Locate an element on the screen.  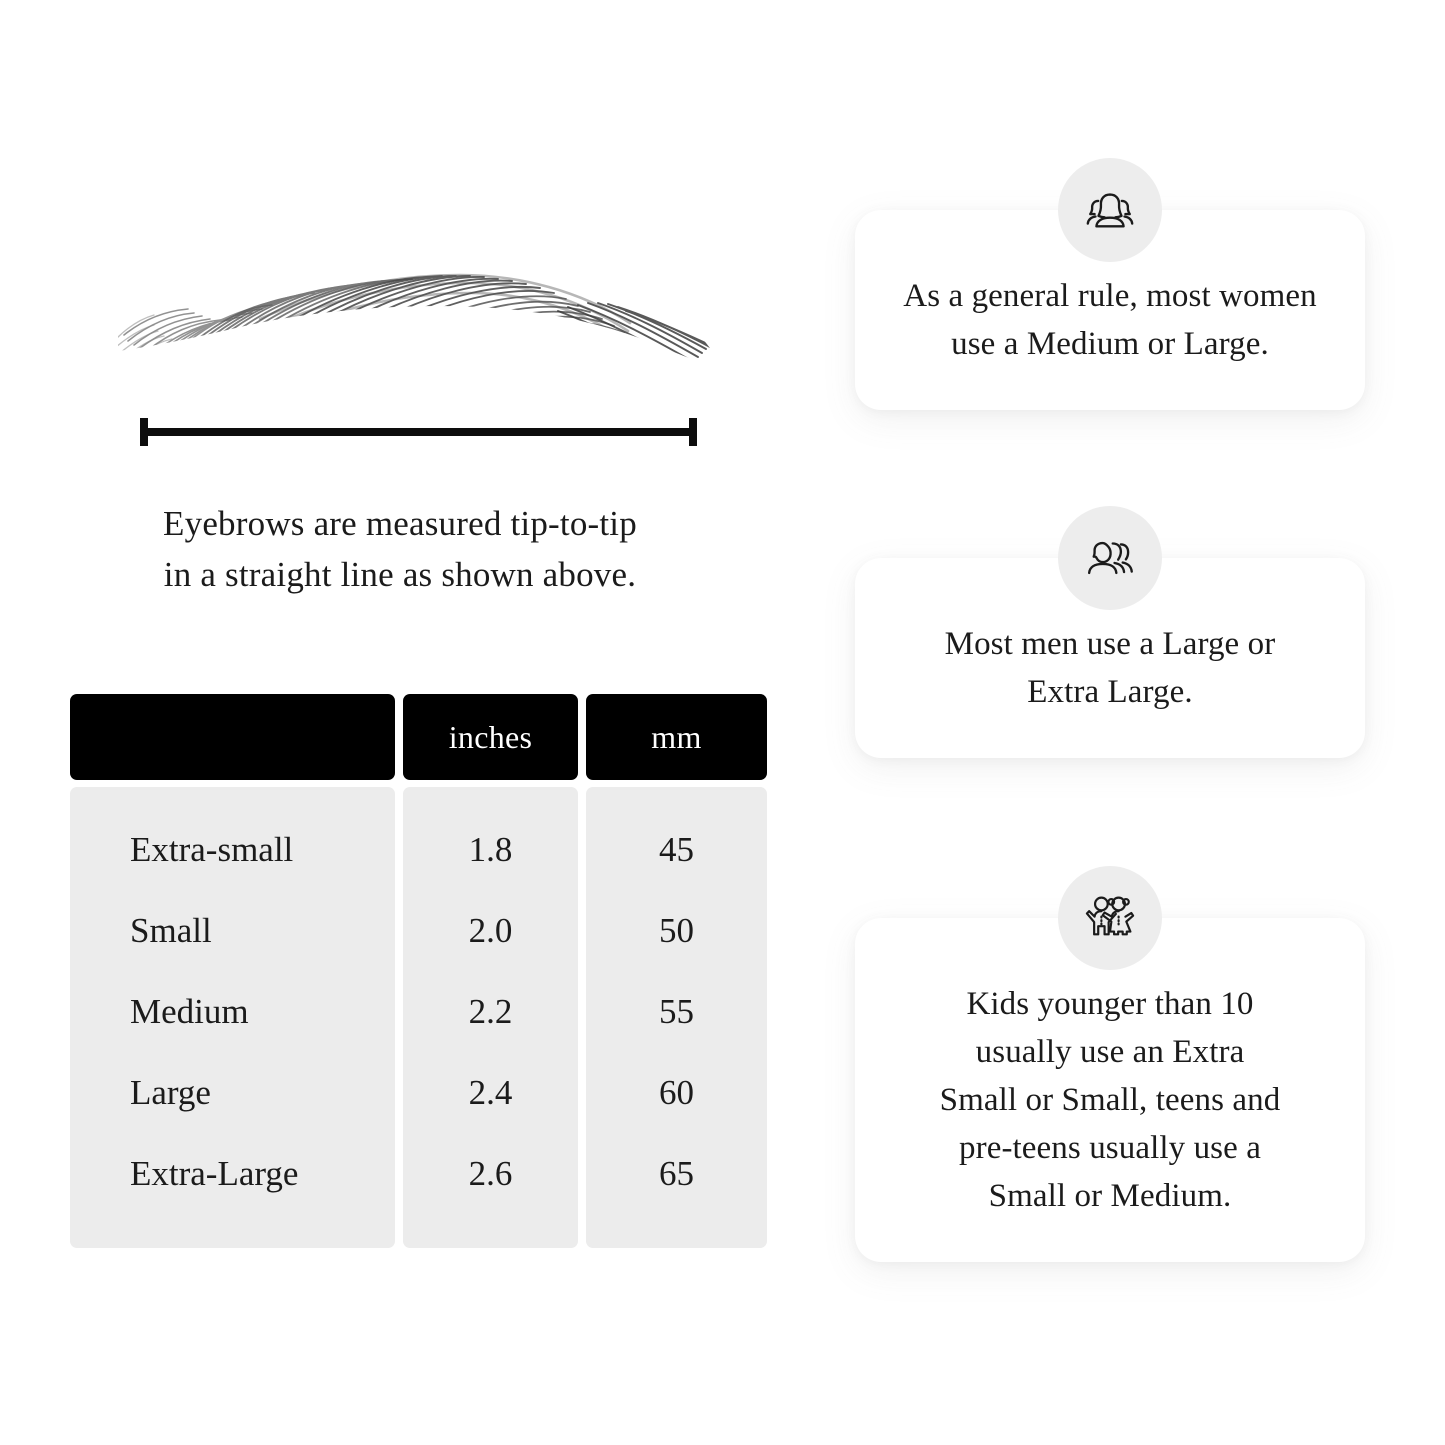
table-body-inches: 1.8 2.0 2.2 2.4 2.6 is located at coordinates (490, 1017).